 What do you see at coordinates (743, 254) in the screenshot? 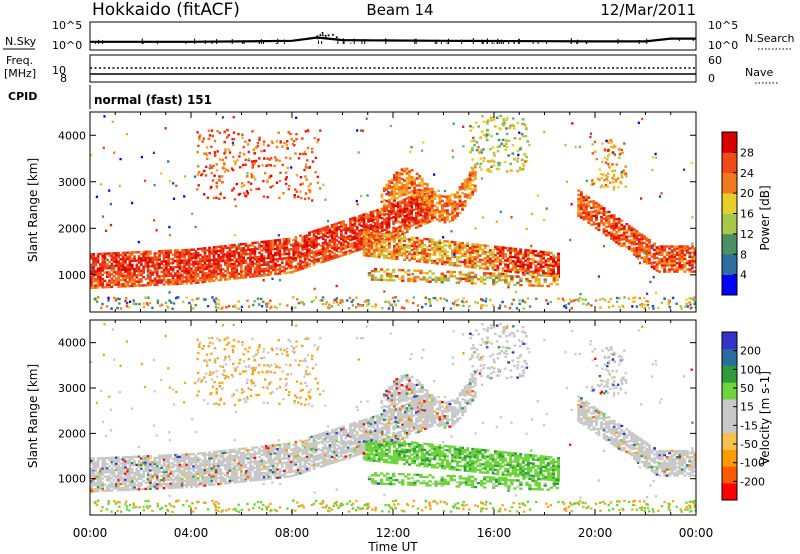
I see `colorbar-tick-label: 8` at bounding box center [743, 254].